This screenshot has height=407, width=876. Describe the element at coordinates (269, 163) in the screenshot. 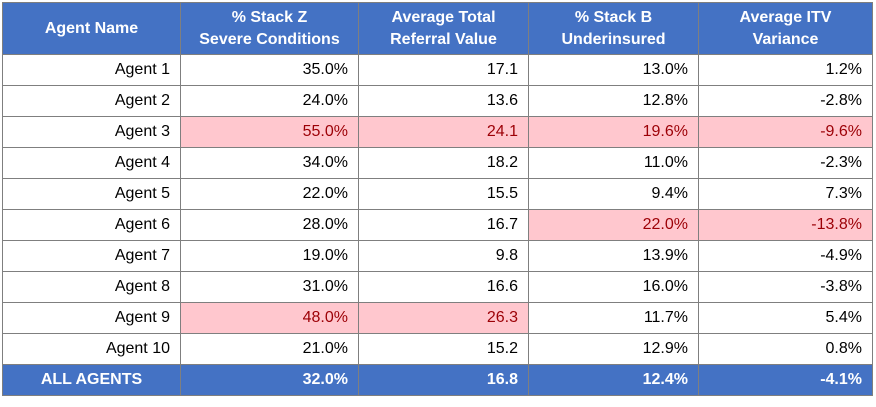

I see `stack-z-severe-cell: 34.0%` at that location.